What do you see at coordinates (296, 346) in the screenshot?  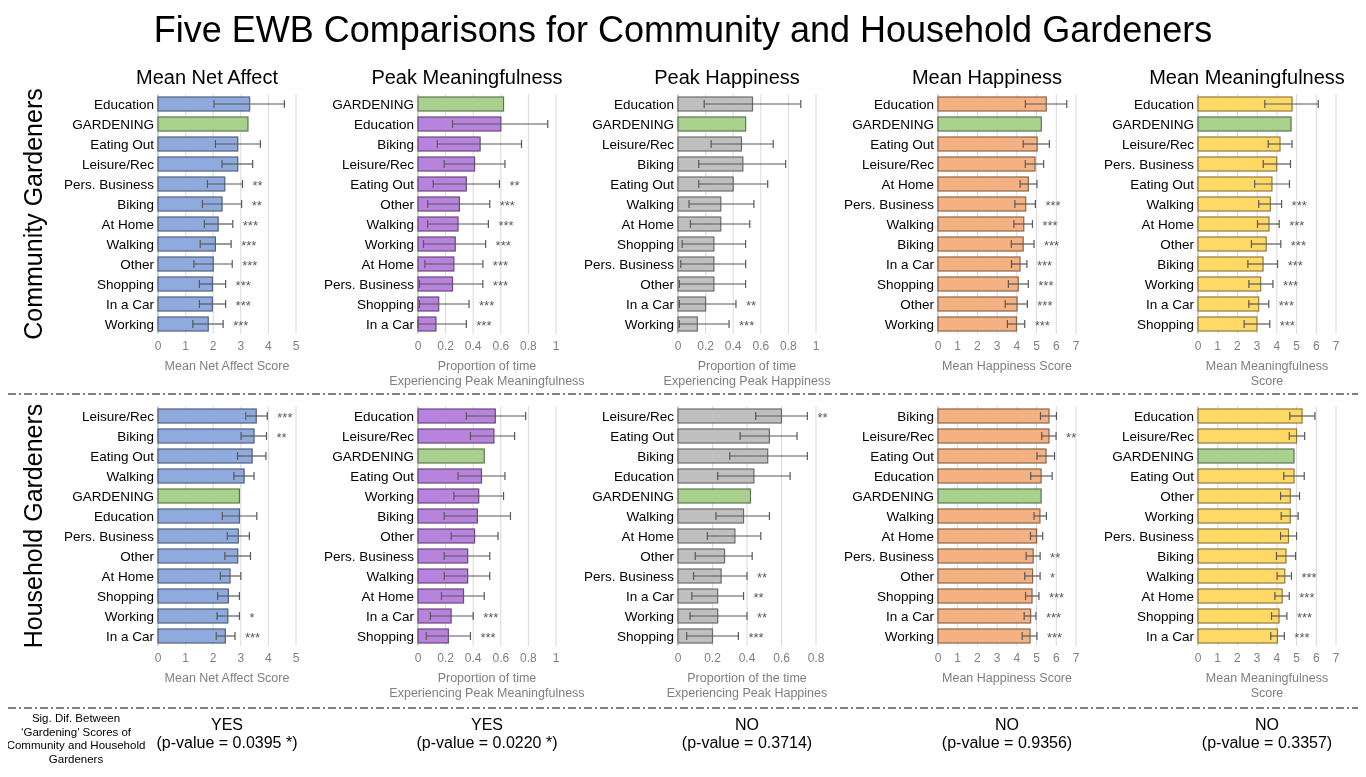 I see `x-tick-label: 5` at bounding box center [296, 346].